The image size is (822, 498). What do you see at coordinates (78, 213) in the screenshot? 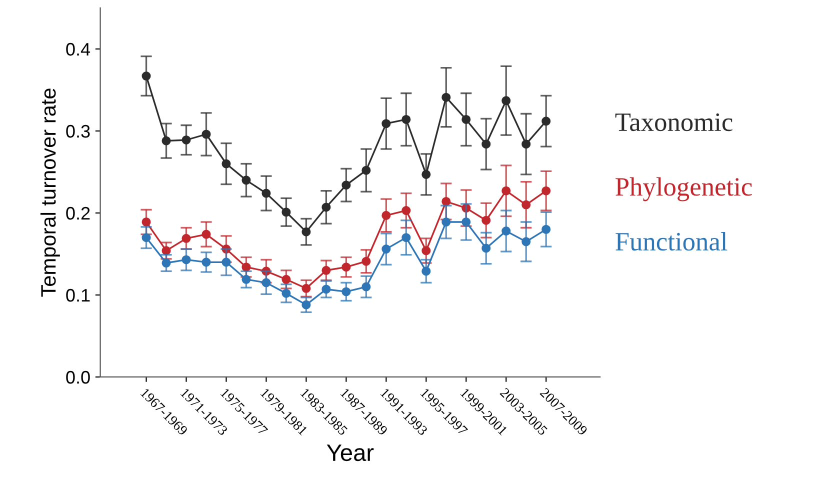
I see `y-tick-label: 0.2` at bounding box center [78, 213].